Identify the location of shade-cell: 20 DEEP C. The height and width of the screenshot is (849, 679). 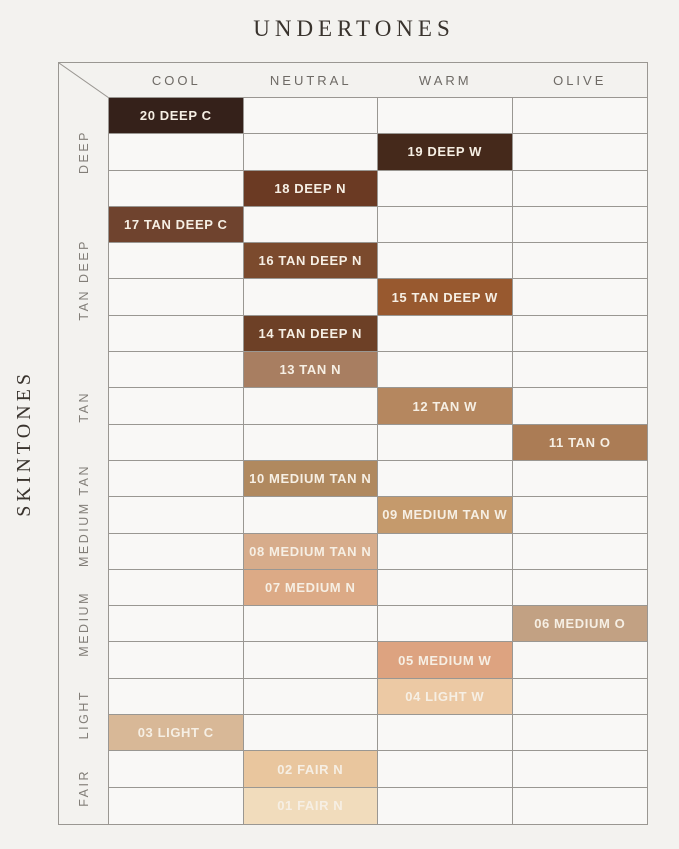
(176, 116).